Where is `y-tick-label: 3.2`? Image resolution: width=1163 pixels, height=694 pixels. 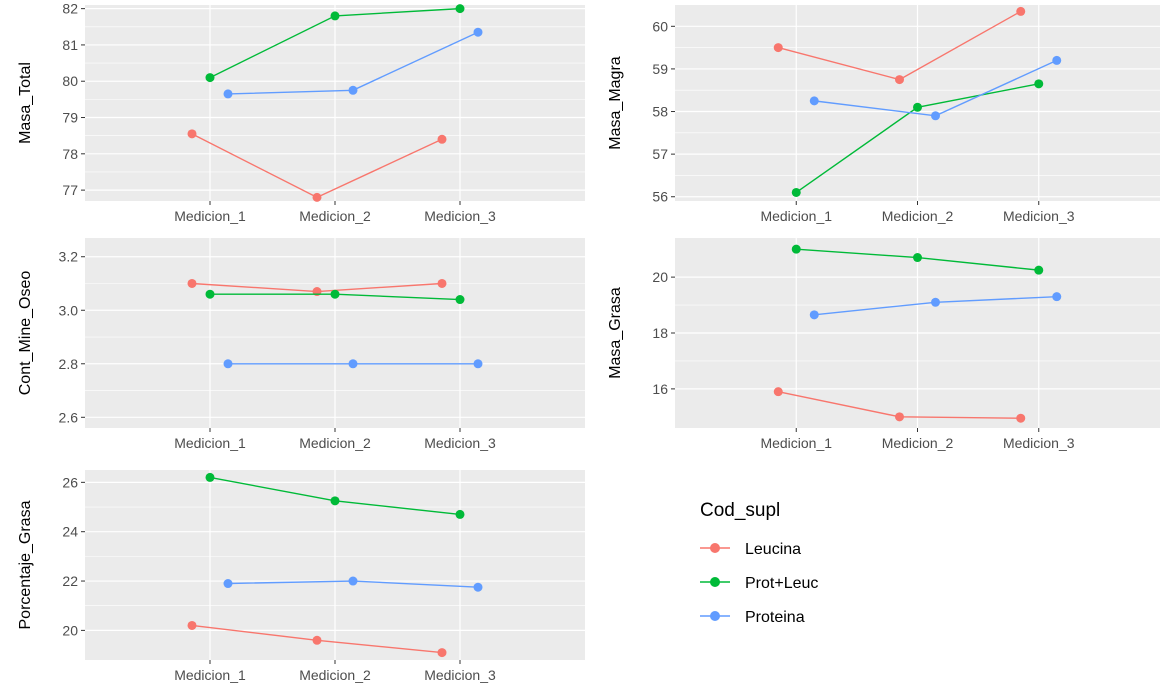 y-tick-label: 3.2 is located at coordinates (69, 257).